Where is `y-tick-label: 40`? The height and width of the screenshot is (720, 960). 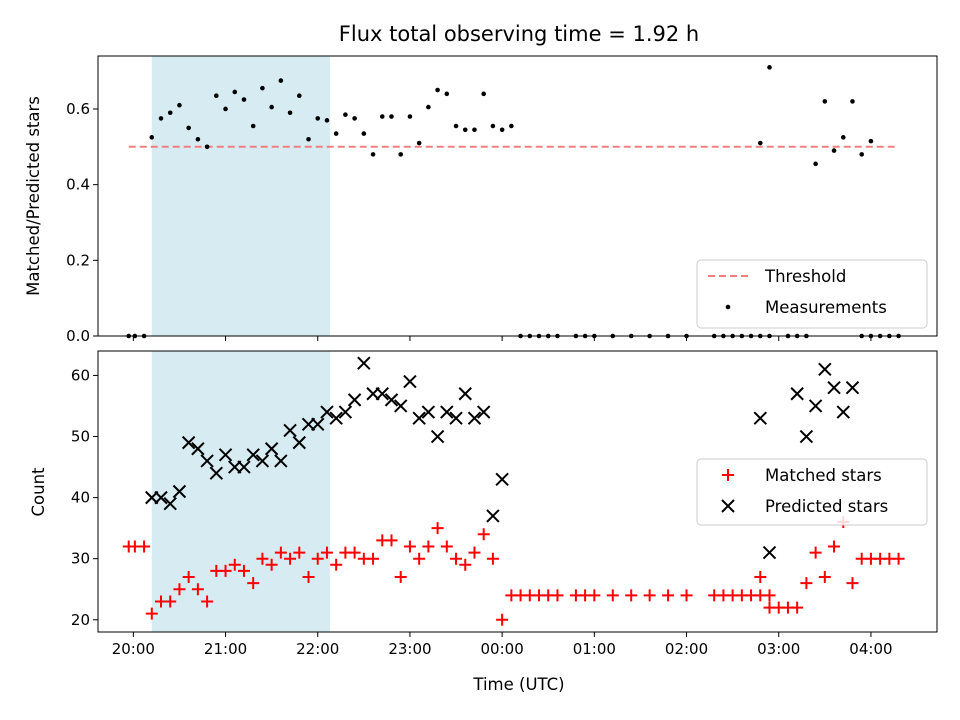 y-tick-label: 40 is located at coordinates (80, 498).